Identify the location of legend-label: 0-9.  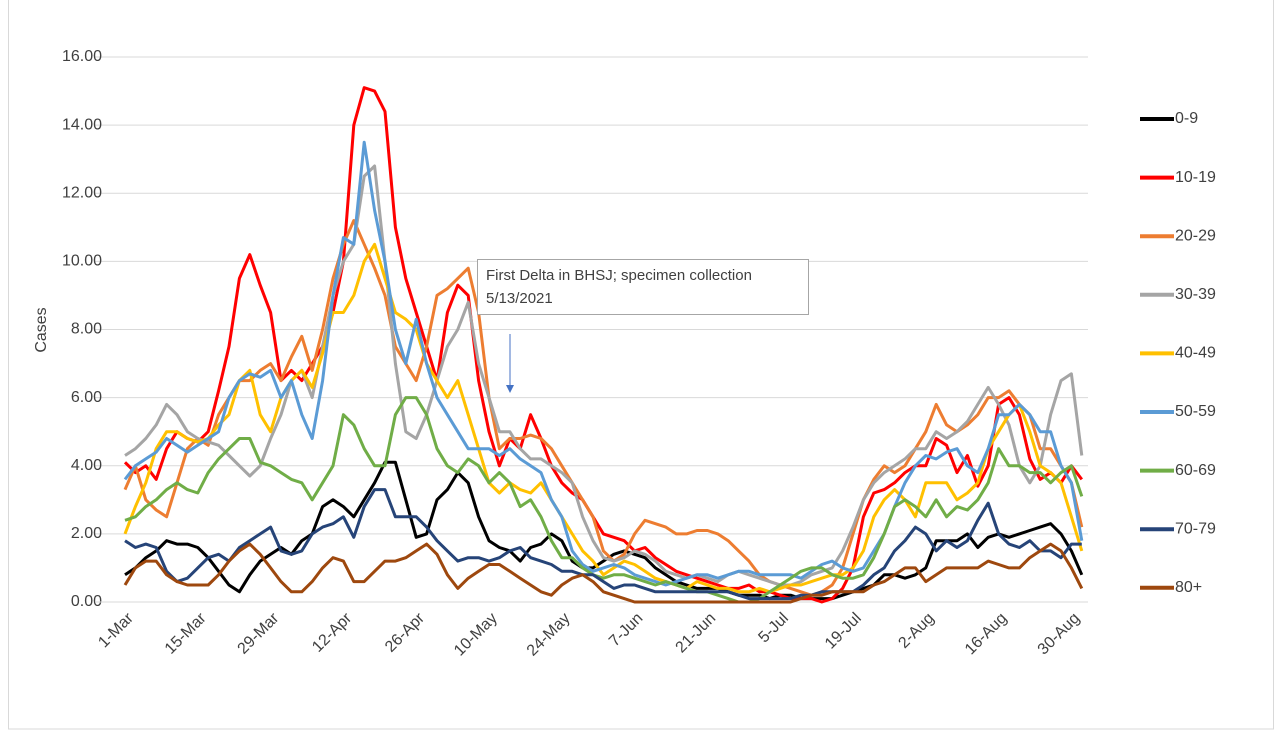
(1186, 118).